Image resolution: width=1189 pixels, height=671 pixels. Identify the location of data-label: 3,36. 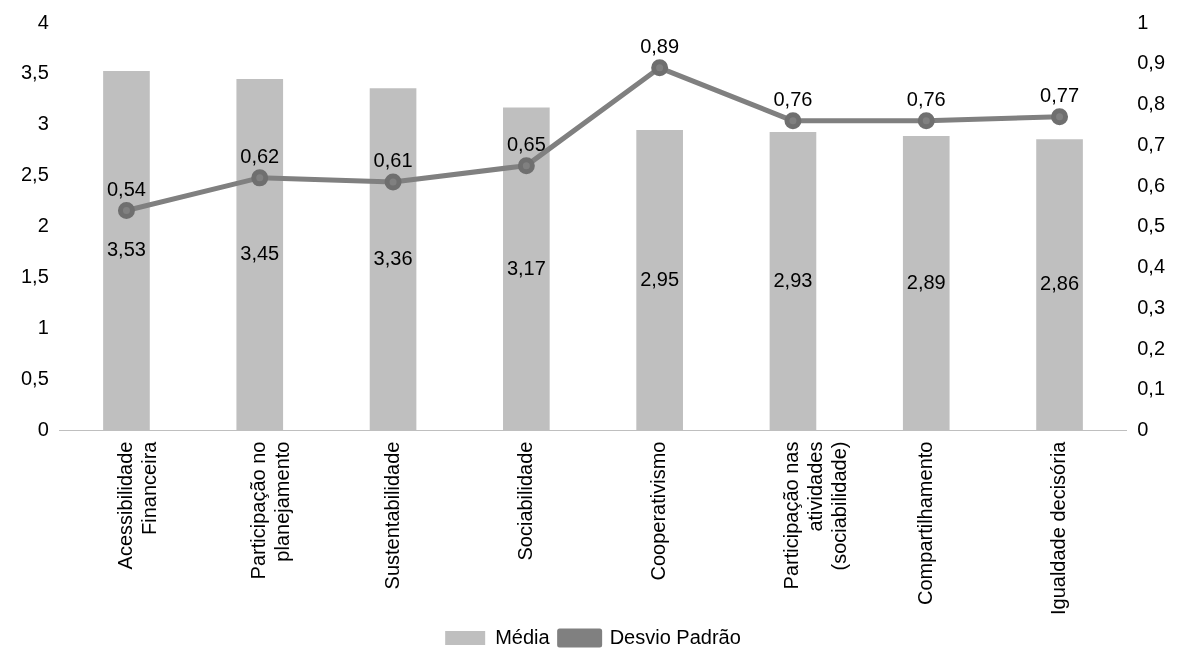
(393, 257).